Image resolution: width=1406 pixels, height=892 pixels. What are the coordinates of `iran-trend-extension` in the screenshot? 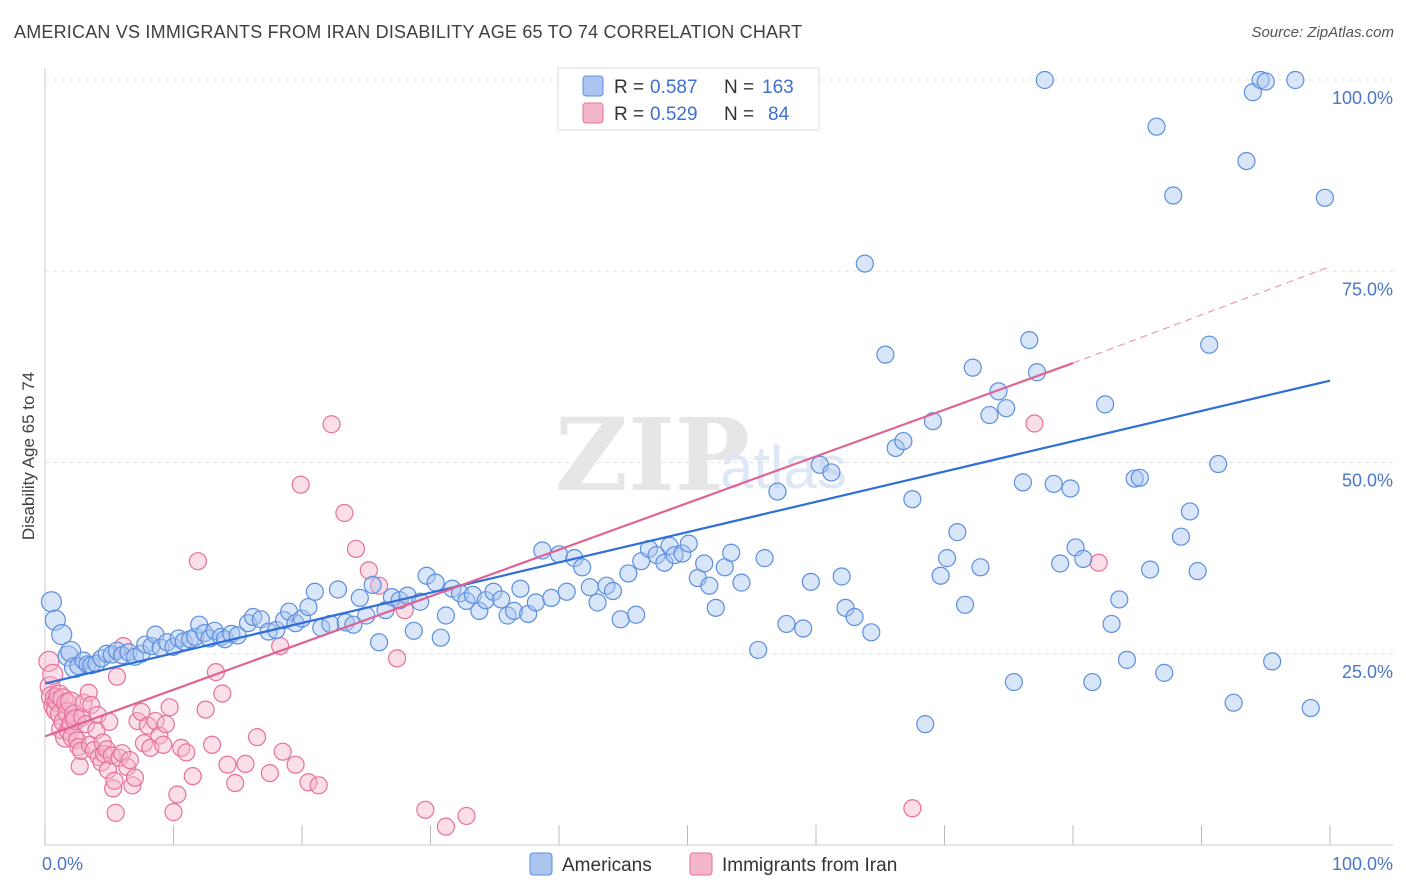 It's located at (1201, 315).